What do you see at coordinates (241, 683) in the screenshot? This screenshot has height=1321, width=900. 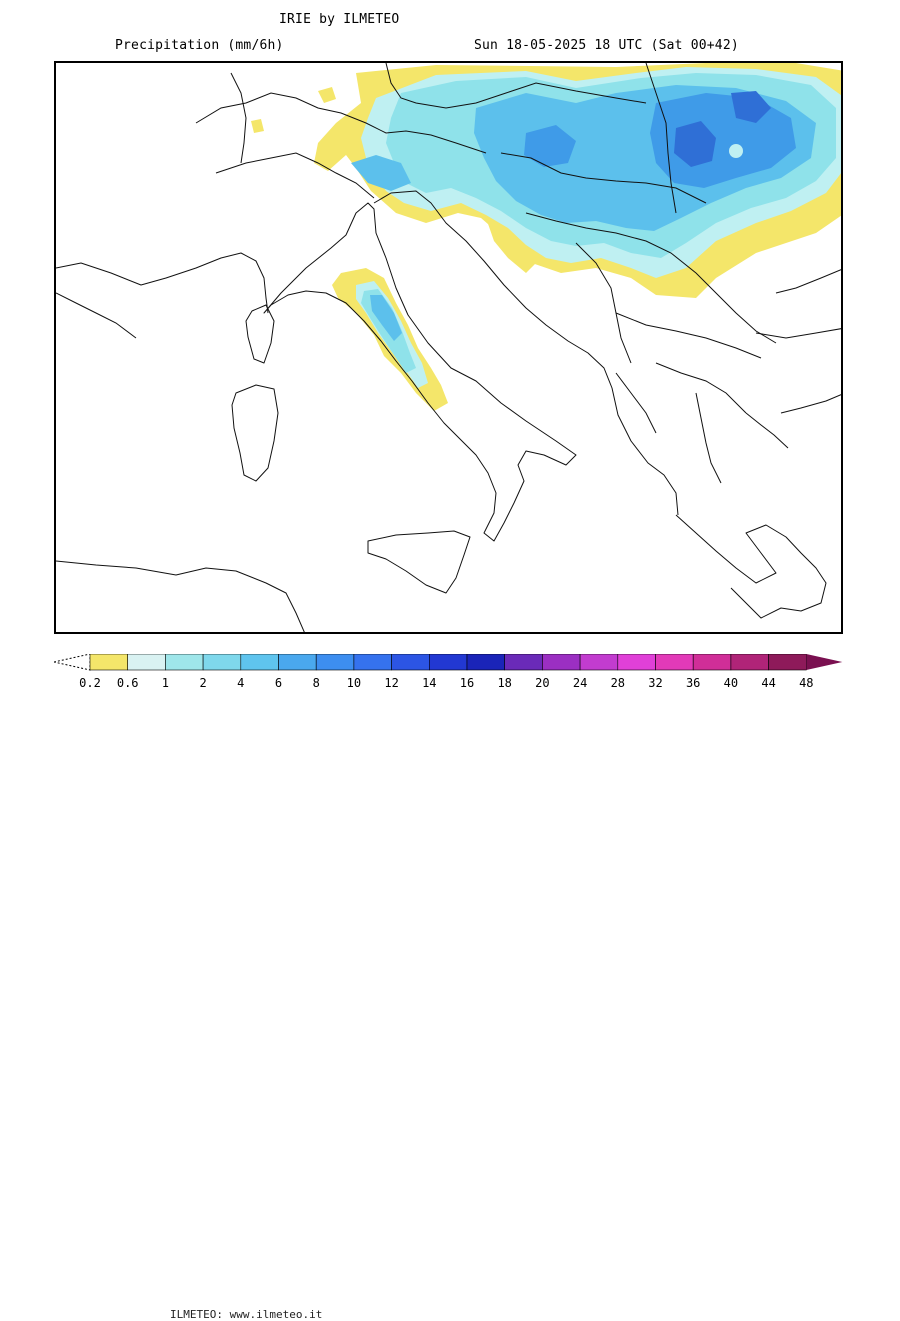 I see `colorbar-tick-label: 4` at bounding box center [241, 683].